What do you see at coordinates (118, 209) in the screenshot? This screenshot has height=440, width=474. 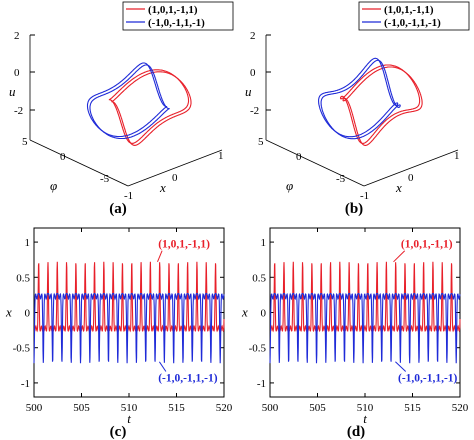 I see `panel-label: (a)` at bounding box center [118, 209].